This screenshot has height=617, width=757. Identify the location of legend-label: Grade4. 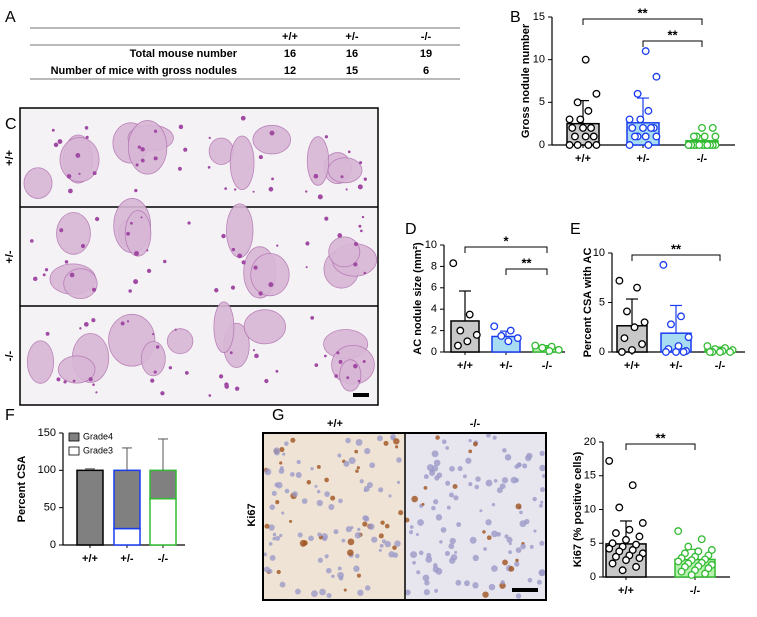
(98, 436).